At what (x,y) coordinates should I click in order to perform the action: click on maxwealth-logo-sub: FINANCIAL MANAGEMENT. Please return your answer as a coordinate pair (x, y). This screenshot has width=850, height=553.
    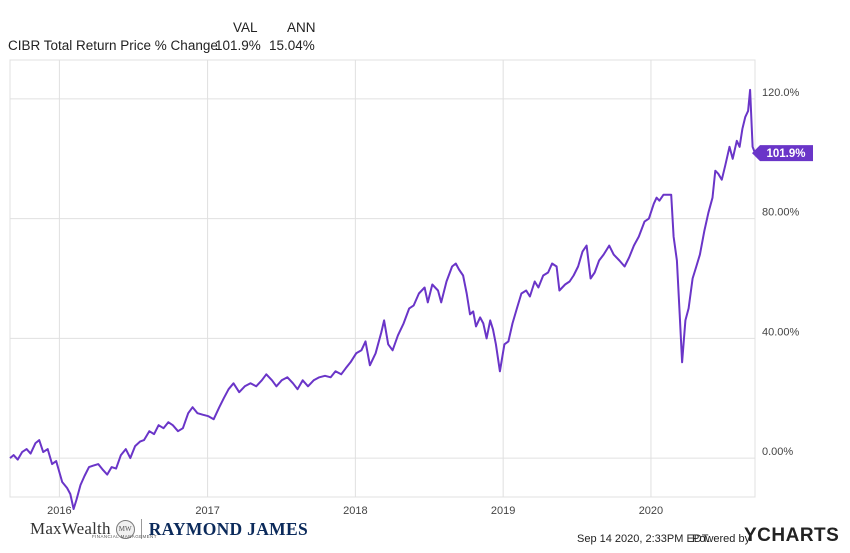
    Looking at the image, I should click on (124, 536).